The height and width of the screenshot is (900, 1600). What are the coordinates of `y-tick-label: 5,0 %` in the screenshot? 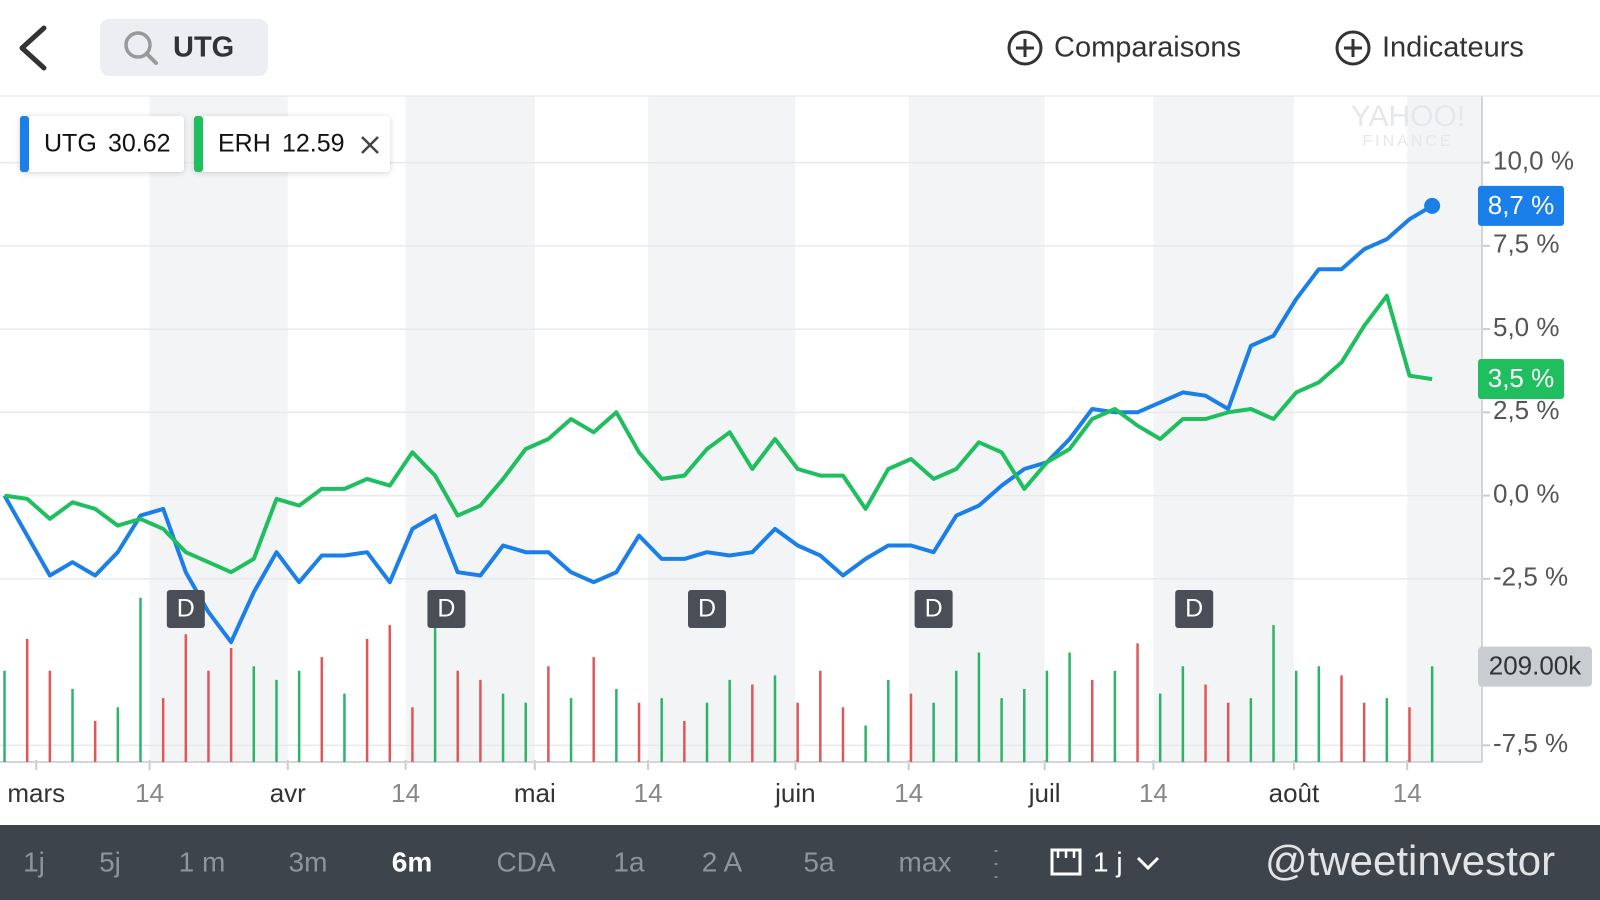 It's located at (1526, 327).